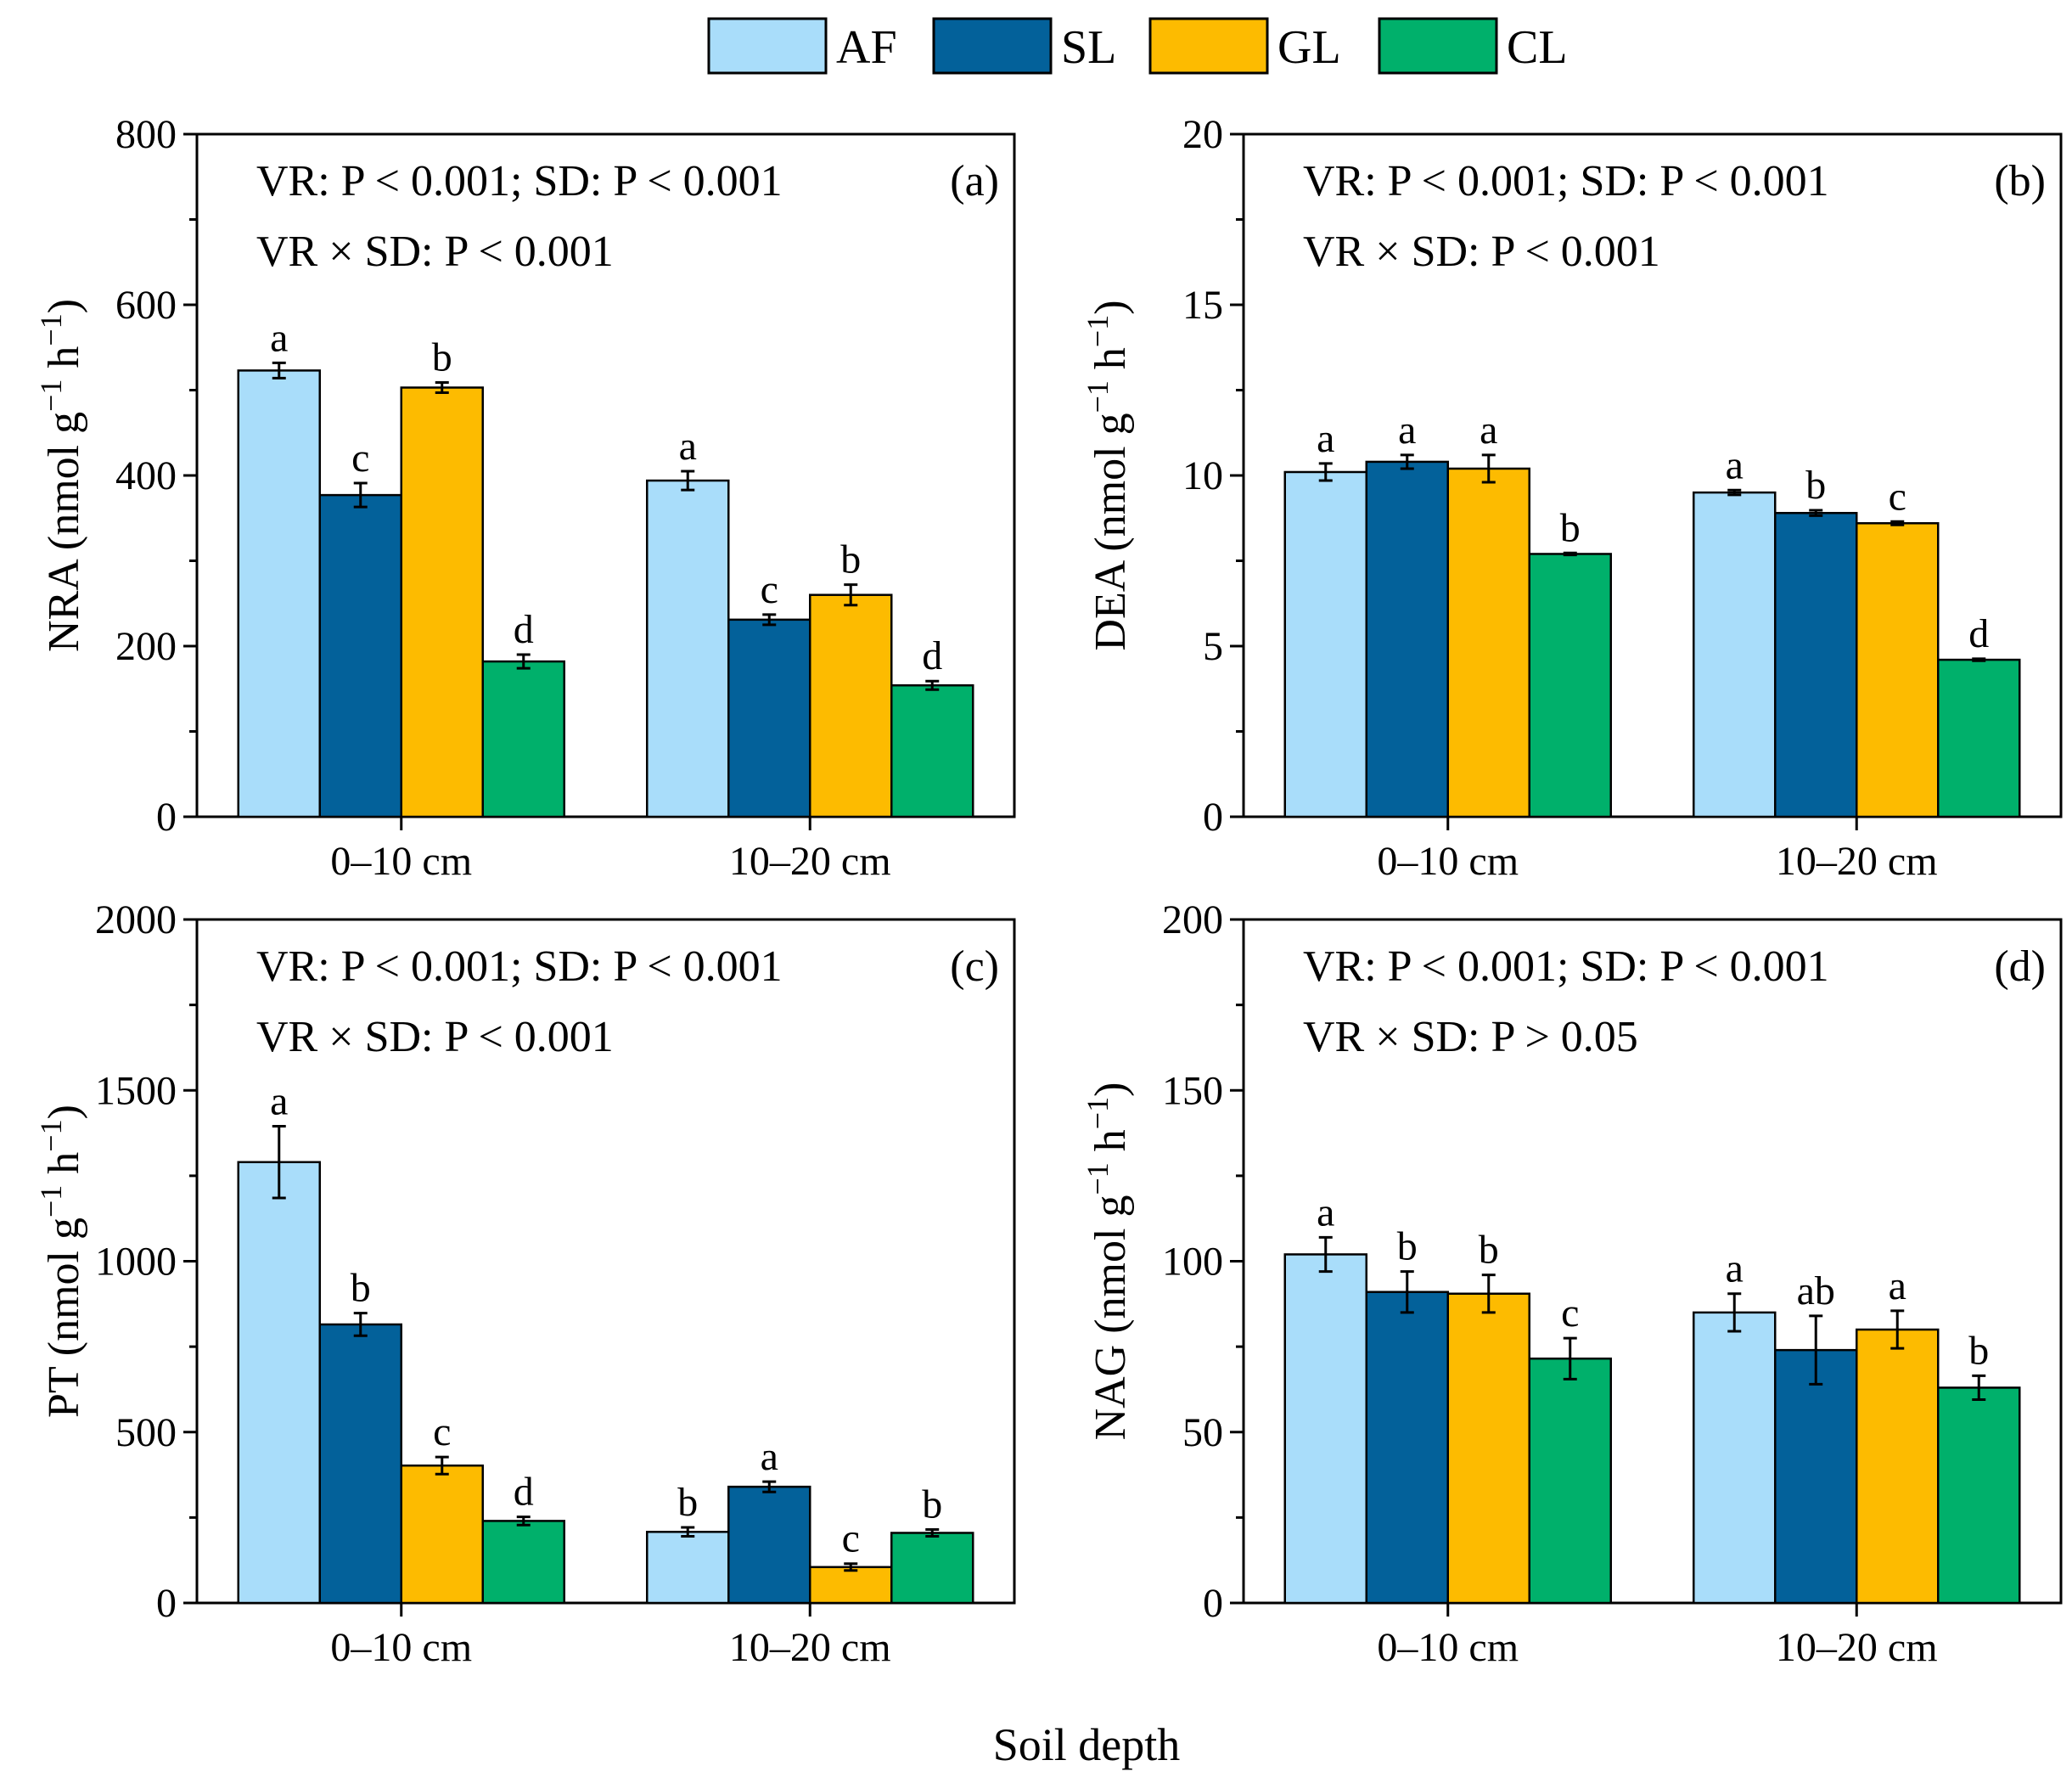 The width and height of the screenshot is (2072, 1777). I want to click on legend-label-gl: GL, so click(1309, 48).